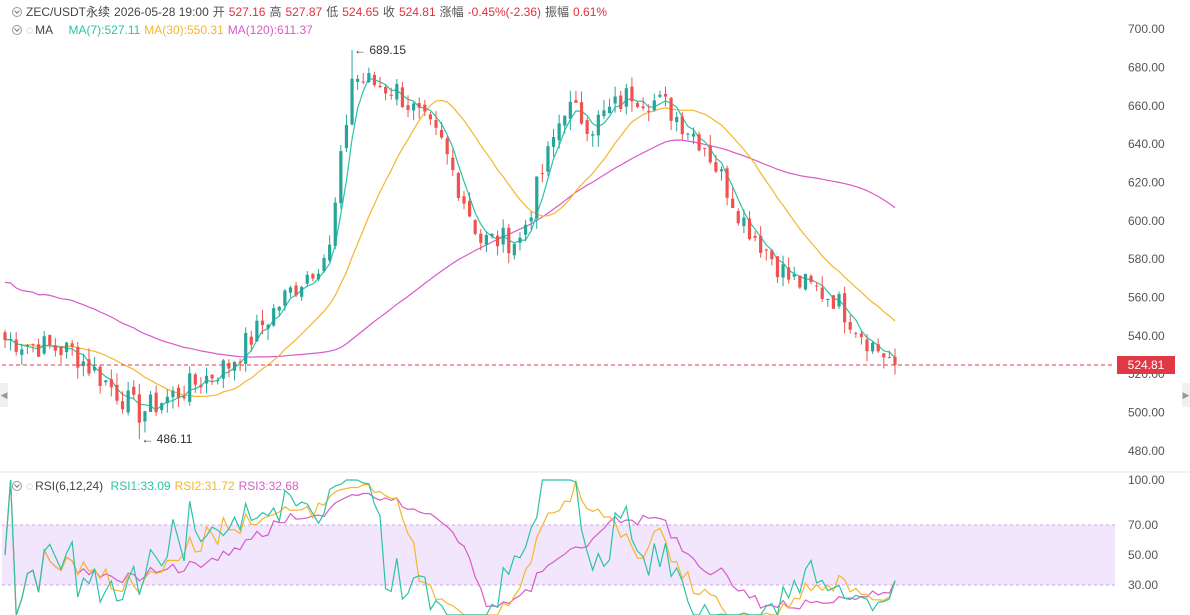 The width and height of the screenshot is (1190, 615). What do you see at coordinates (218, 12) in the screenshot?
I see `open-label: 开` at bounding box center [218, 12].